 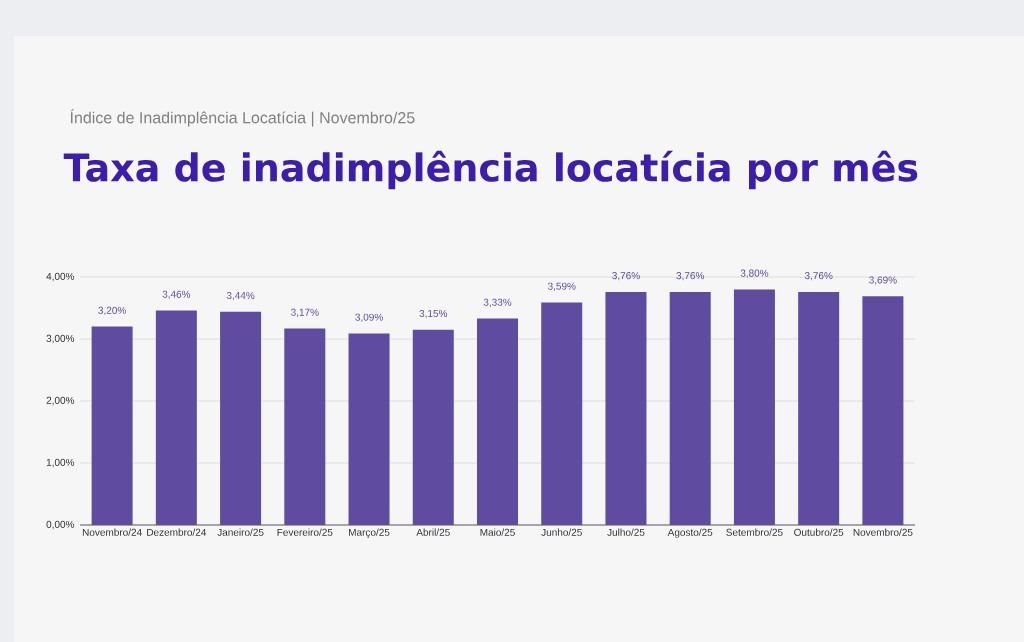 What do you see at coordinates (561, 286) in the screenshot?
I see `data-label: 3,59%` at bounding box center [561, 286].